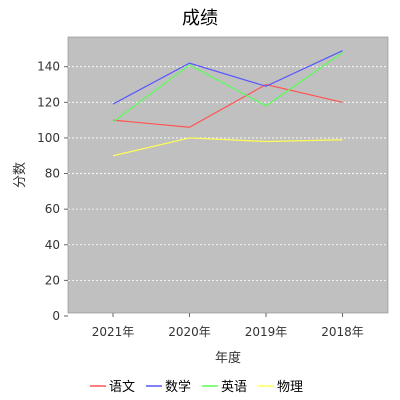 This screenshot has height=400, width=400. Describe the element at coordinates (48, 138) in the screenshot. I see `y-tick-label: 100` at that location.